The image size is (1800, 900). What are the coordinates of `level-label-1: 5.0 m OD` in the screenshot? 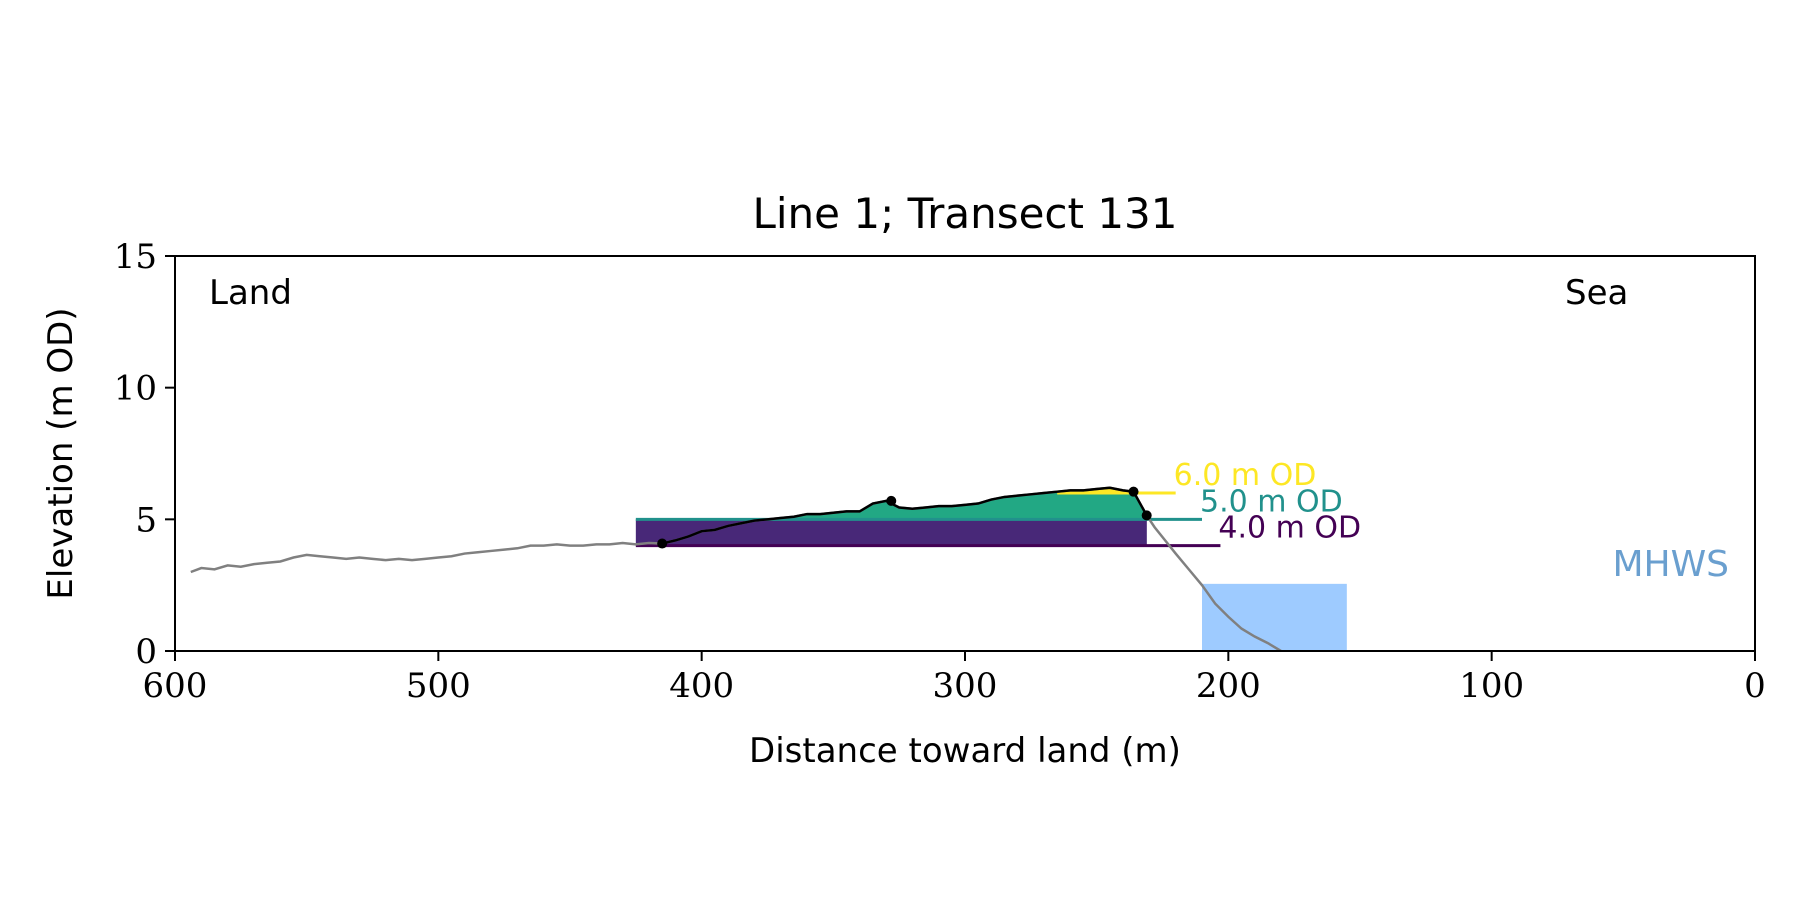 It's located at (1271, 501).